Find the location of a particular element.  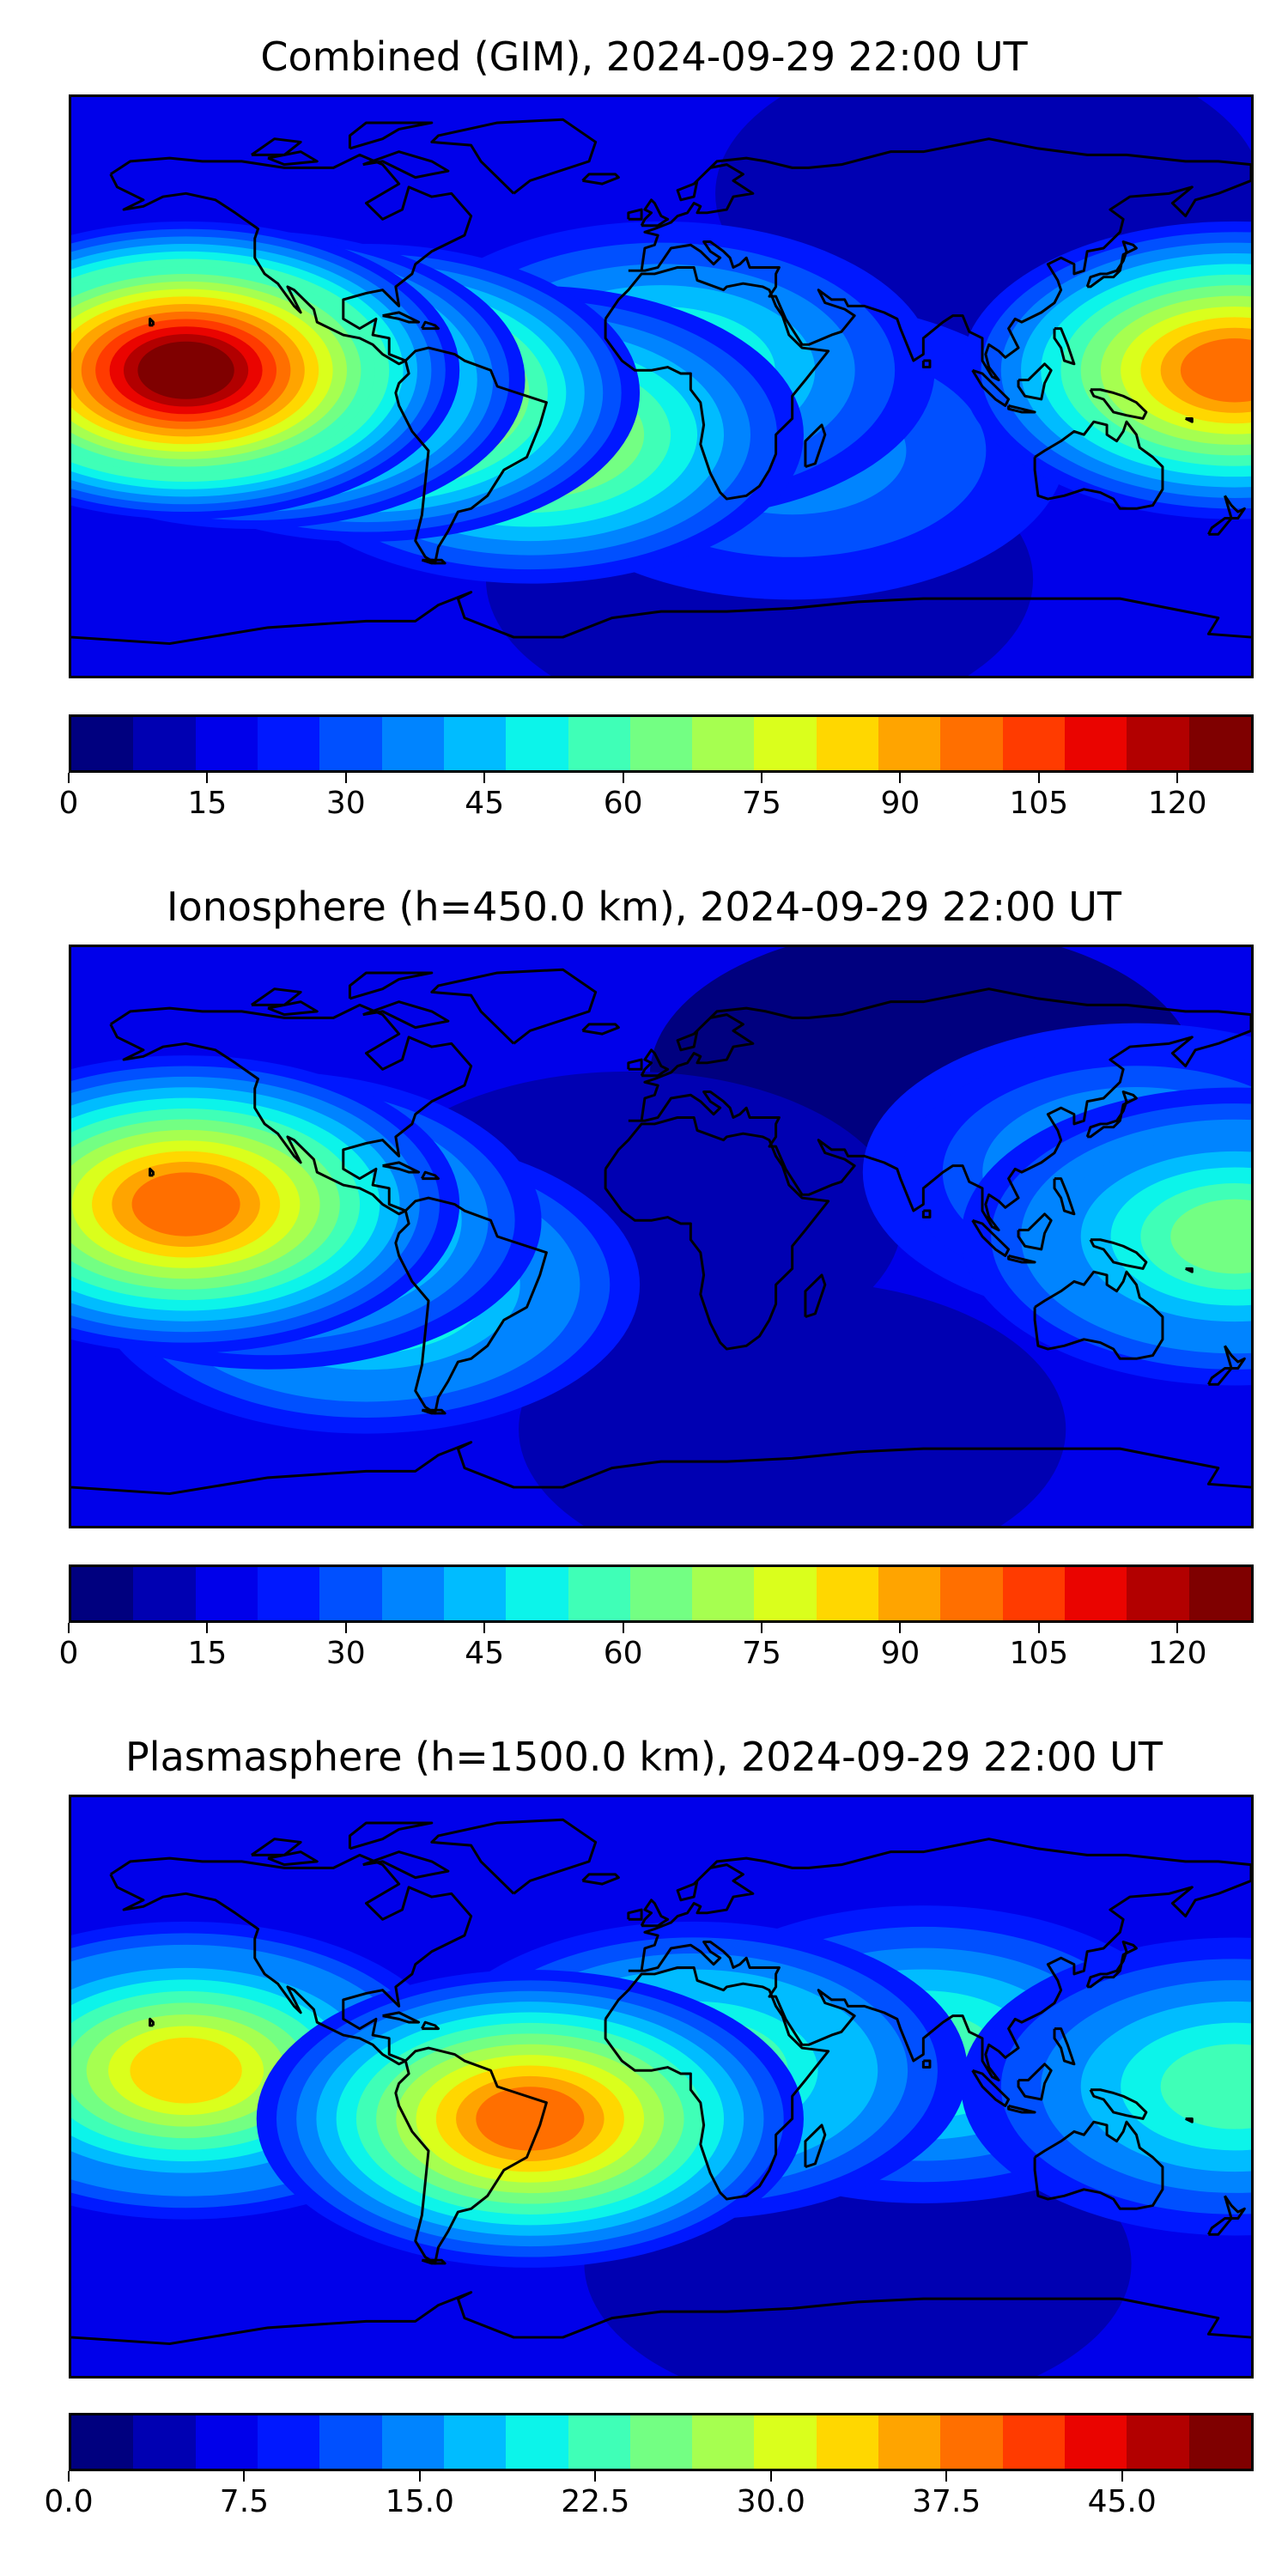

colorbar-tick-label: 15 is located at coordinates (207, 1653).